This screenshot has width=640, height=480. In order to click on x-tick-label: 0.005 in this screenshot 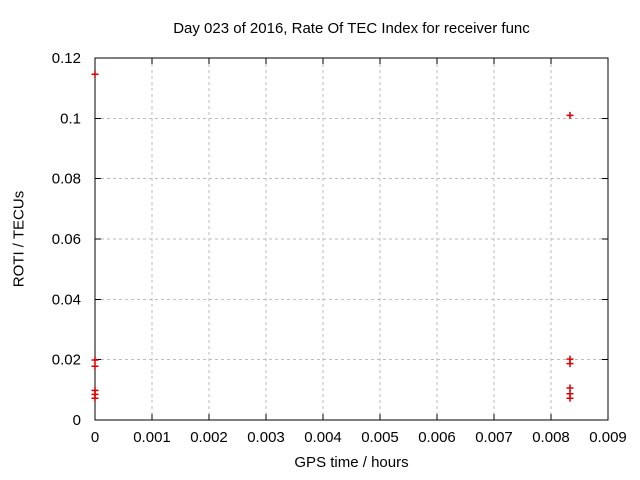, I will do `click(380, 437)`.